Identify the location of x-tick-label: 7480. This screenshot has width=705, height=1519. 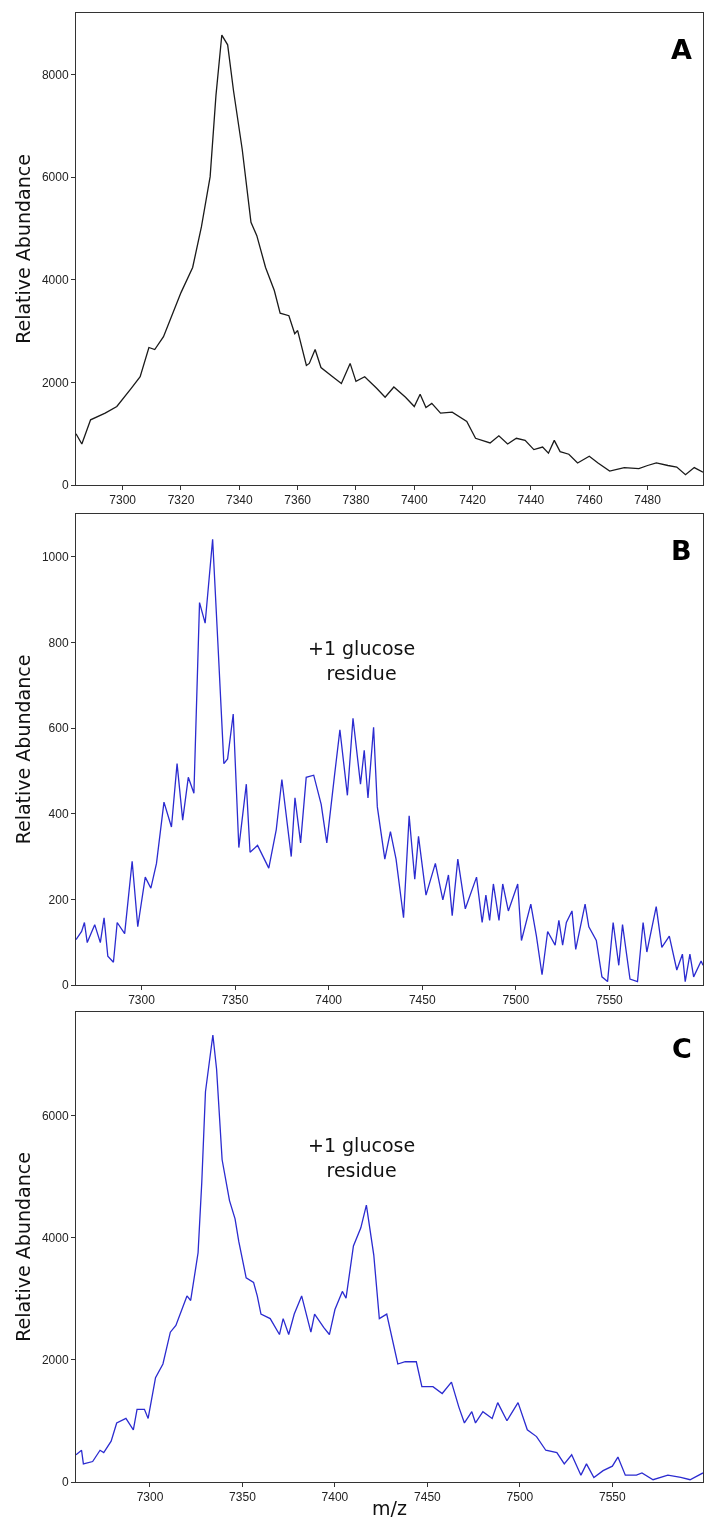
(648, 500).